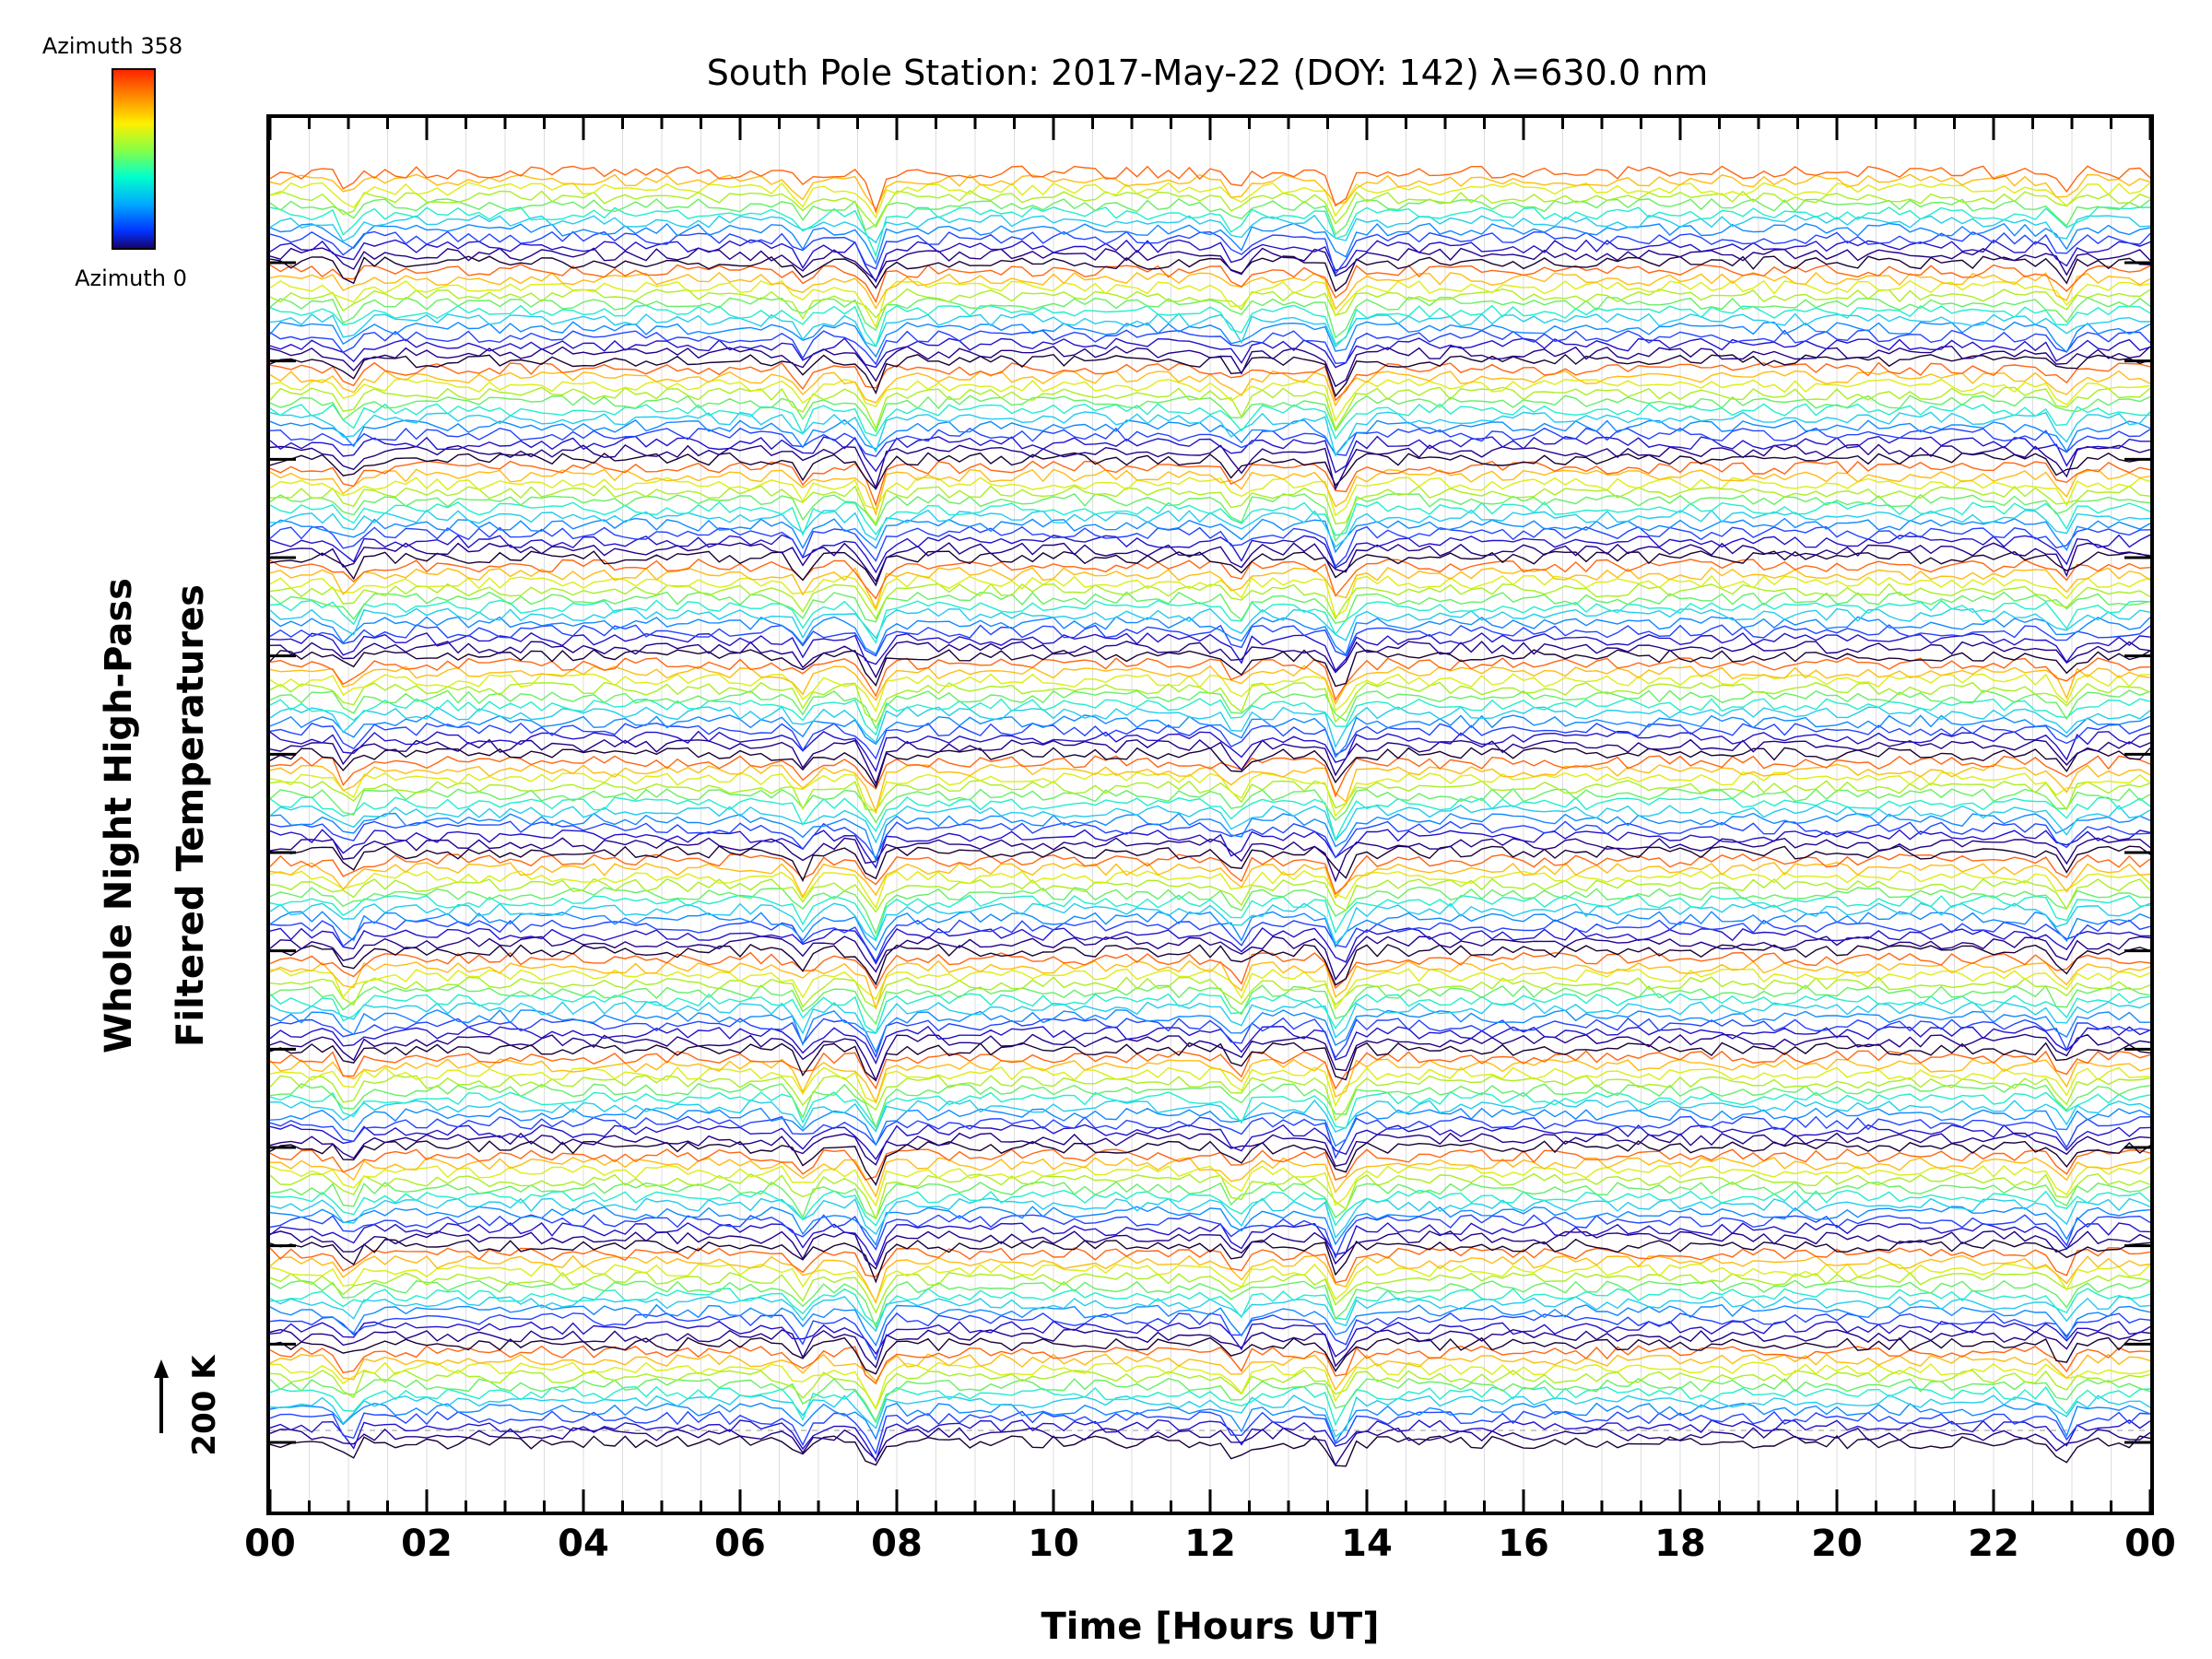 The image size is (2212, 1659). Describe the element at coordinates (119, 815) in the screenshot. I see `y-axis-label-line1: Whole Night High-Pass` at that location.